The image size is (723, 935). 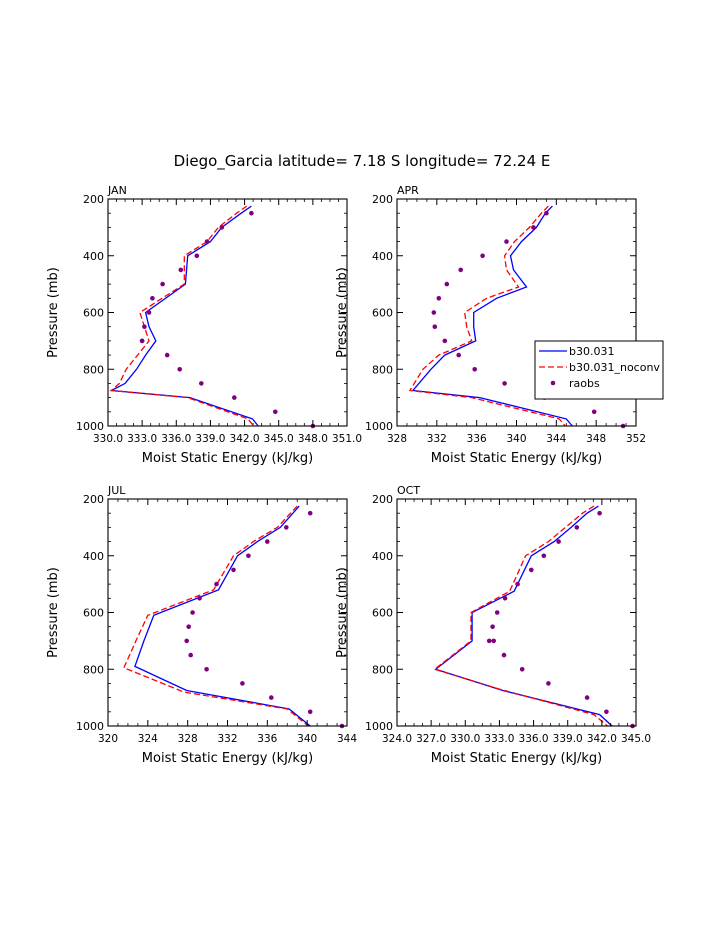 What do you see at coordinates (516, 439) in the screenshot?
I see `x-tick-label: 340` at bounding box center [516, 439].